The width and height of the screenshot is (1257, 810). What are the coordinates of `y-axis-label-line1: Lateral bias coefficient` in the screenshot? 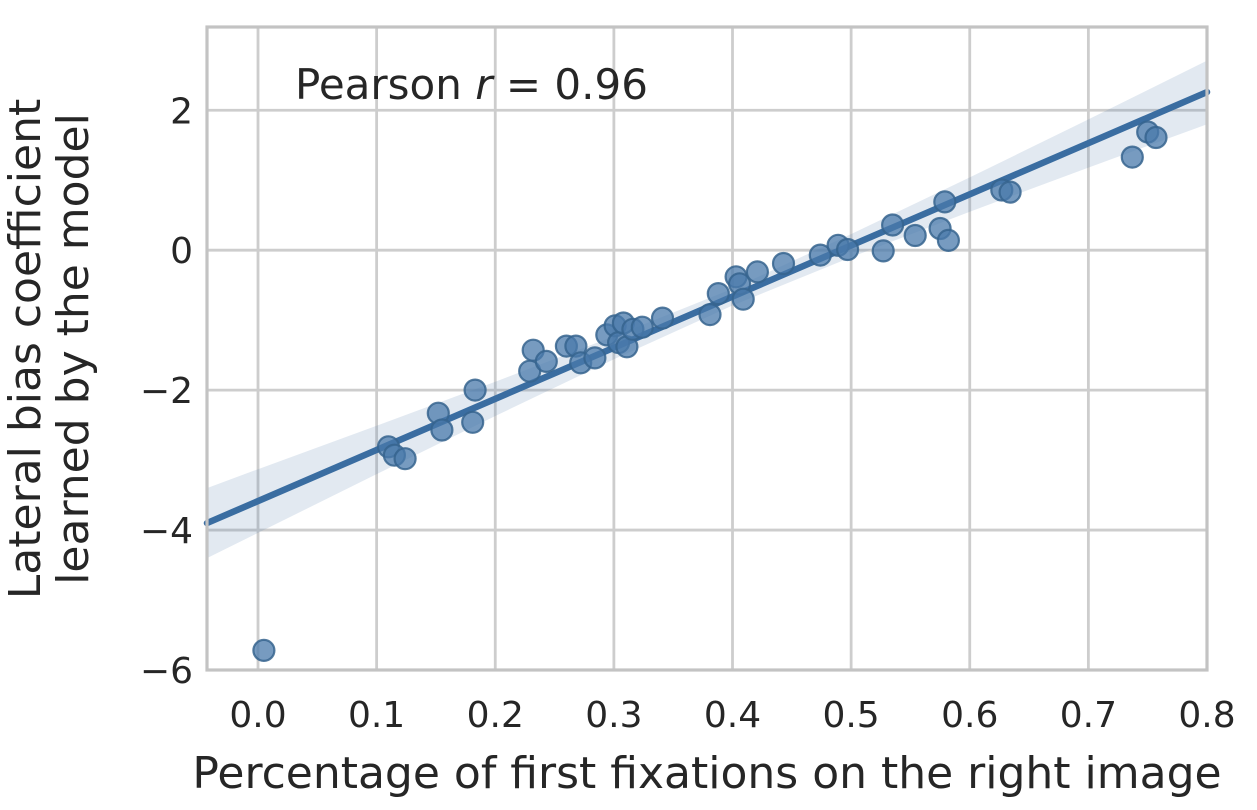 It's located at (25, 349).